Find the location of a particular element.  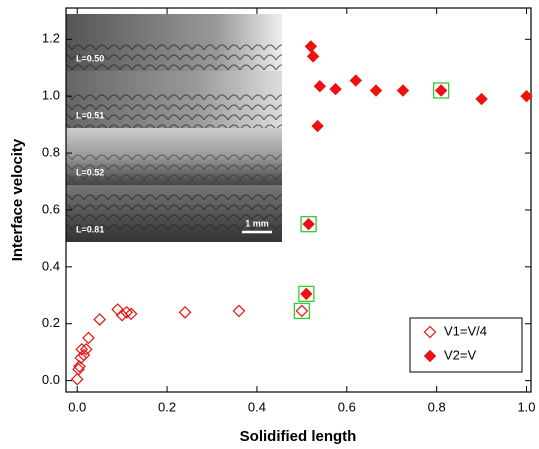

y-tick-label: 1.2 is located at coordinates (51, 38).